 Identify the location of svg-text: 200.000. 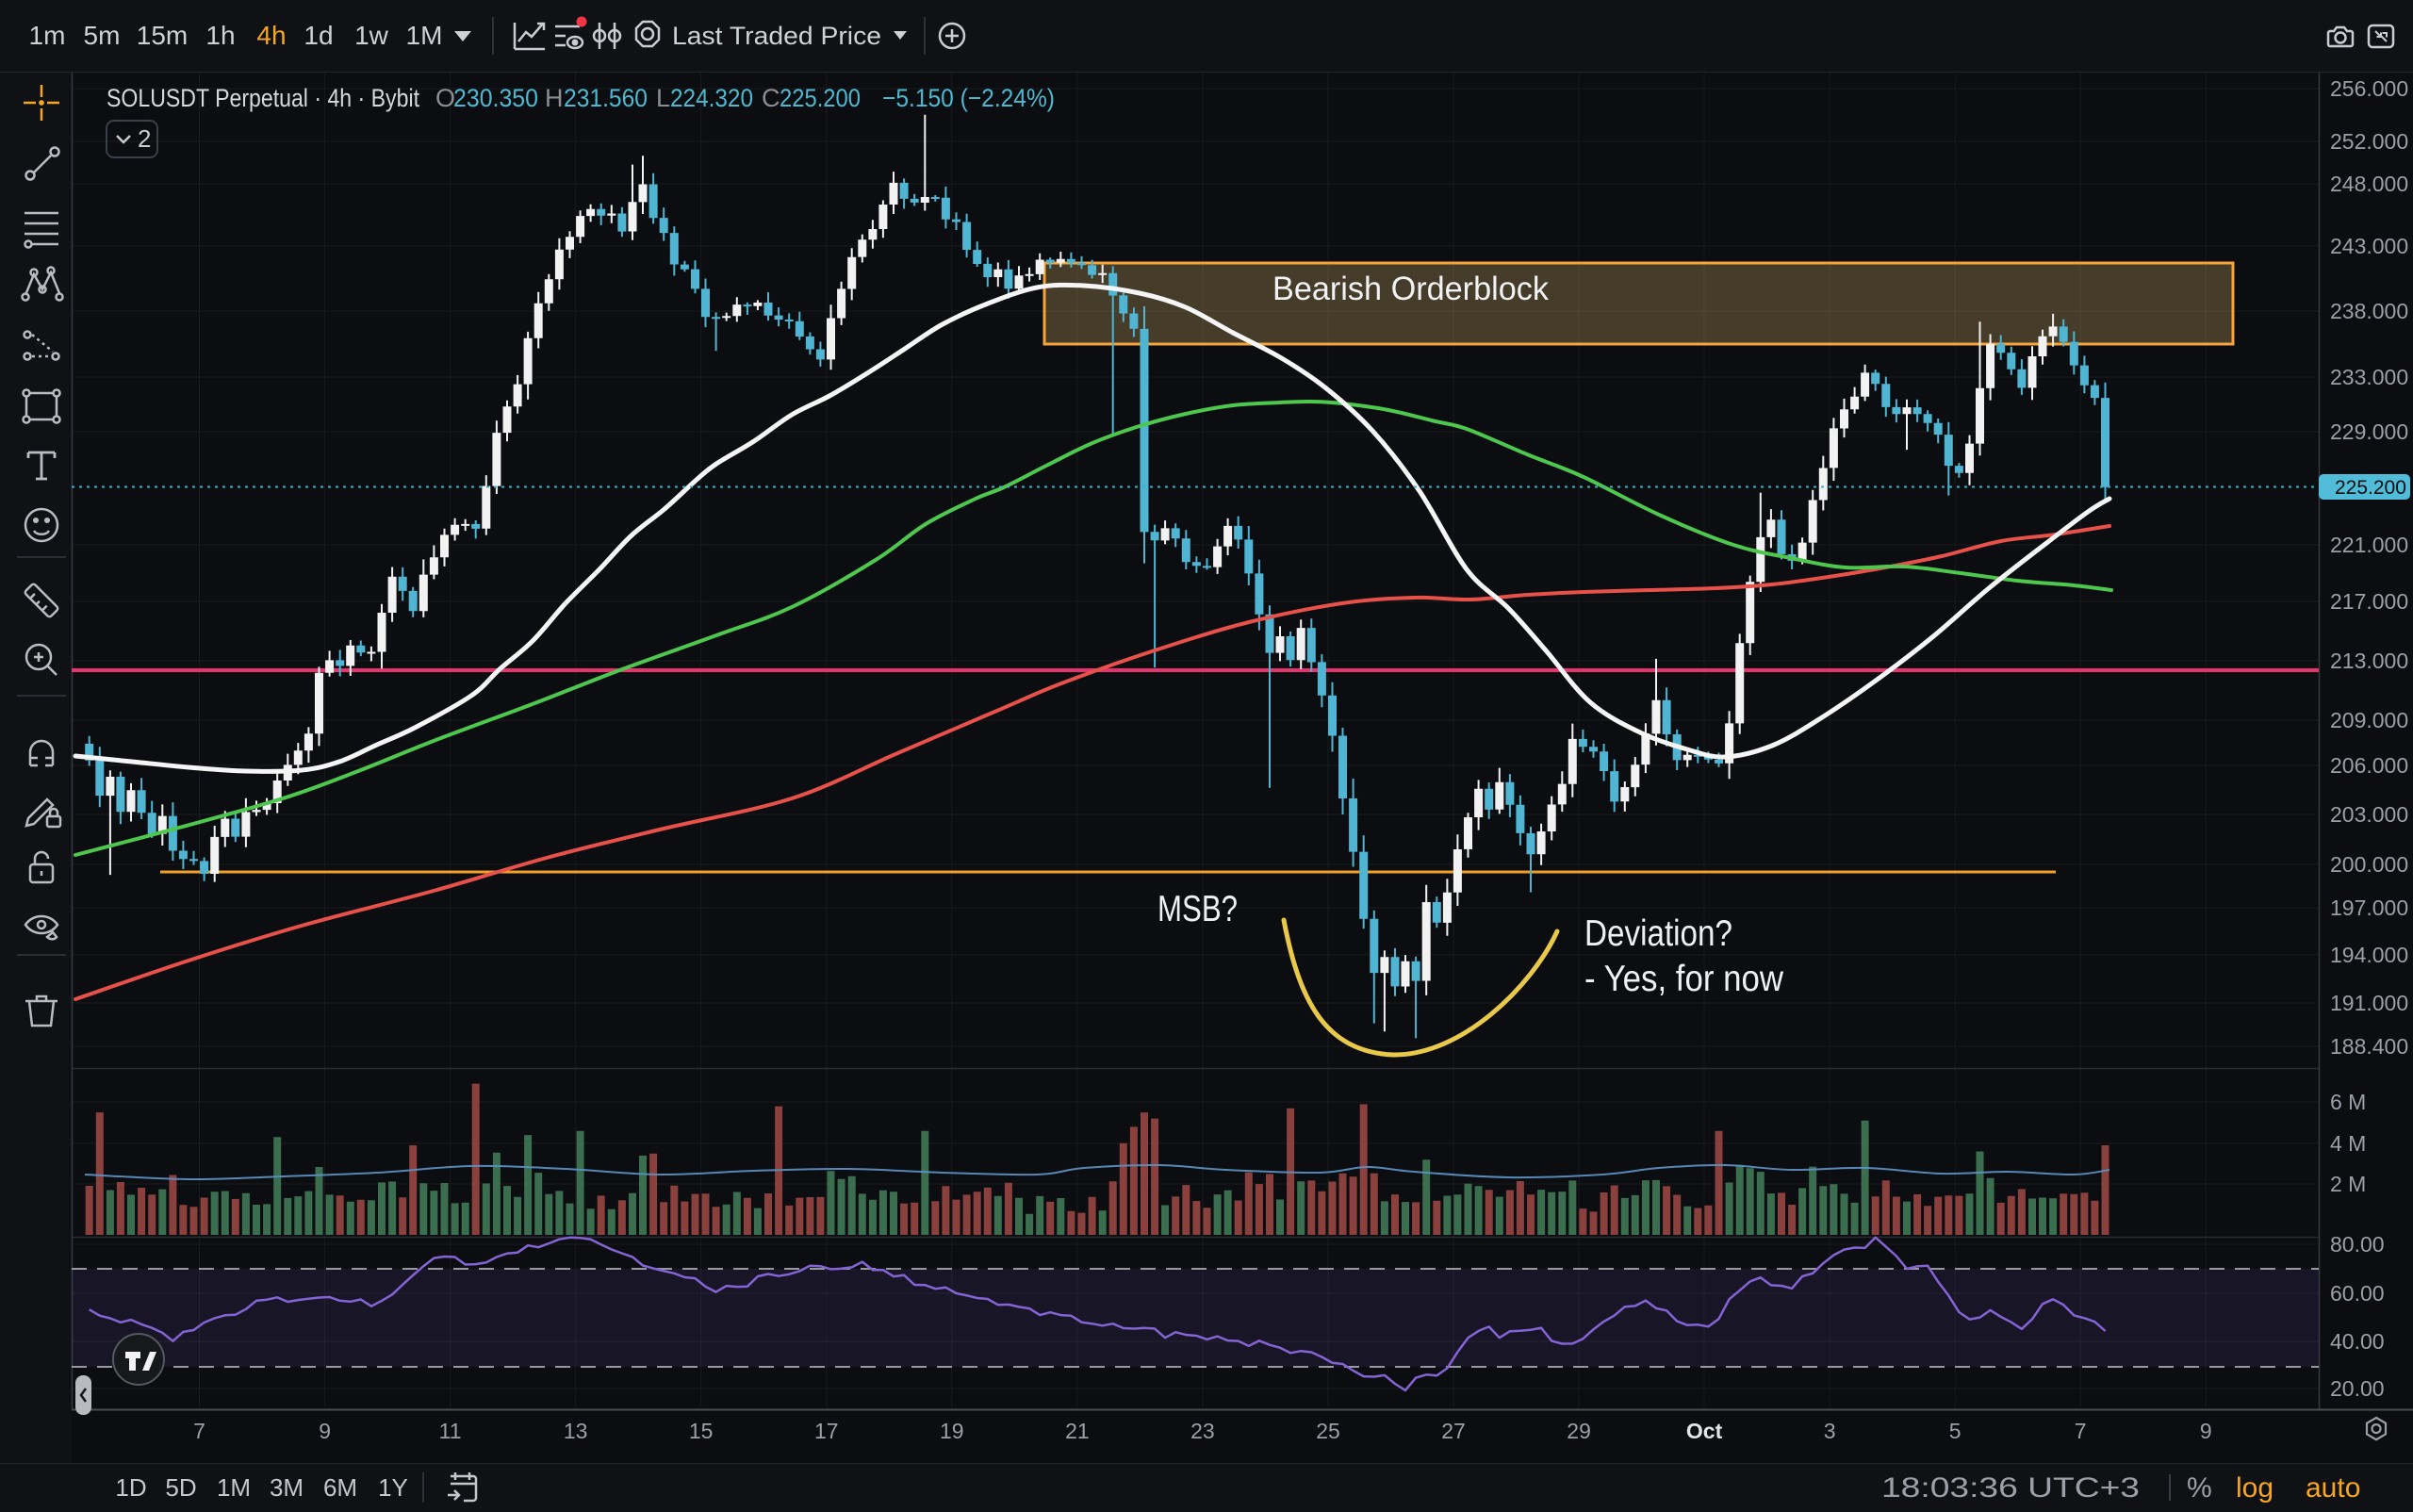
(2369, 865).